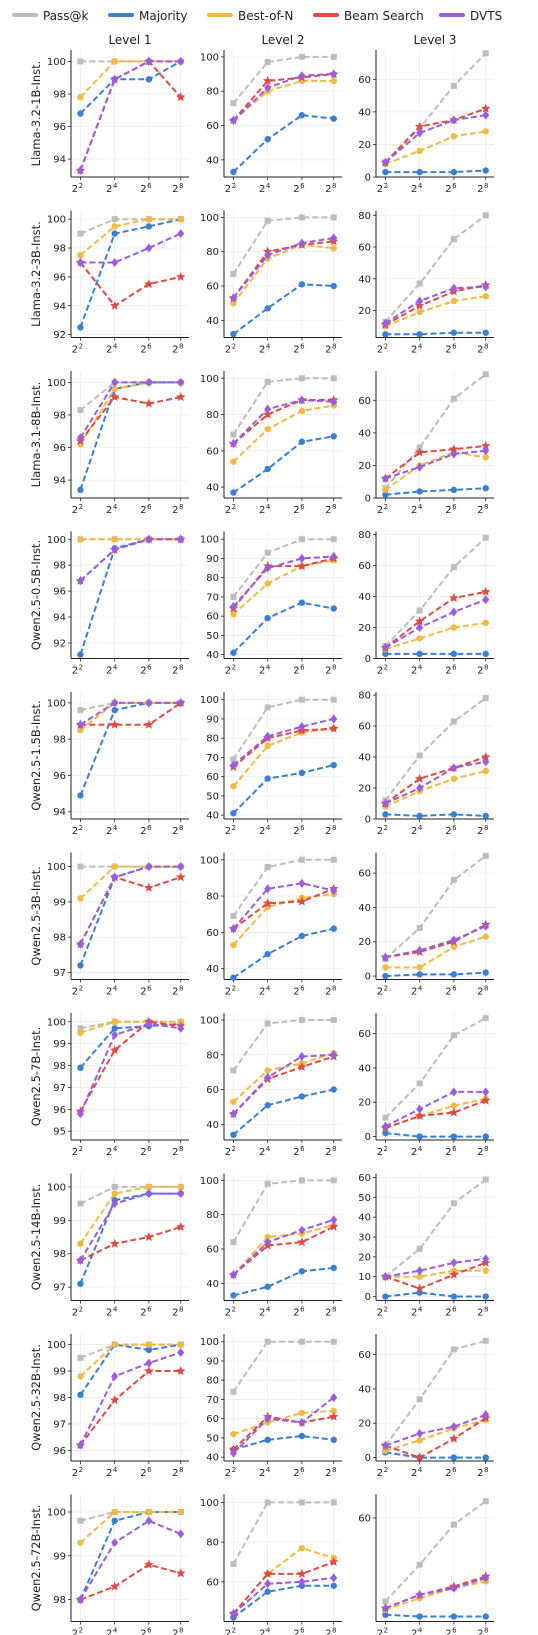 This screenshot has height=1635, width=538. Describe the element at coordinates (109, 1406) in the screenshot. I see `panel-Qwen2.5-32B-Inst.-Level 1: 96 97 98 99 100 22 24 26 28 Qwen2.5-32B-Inst.` at that location.